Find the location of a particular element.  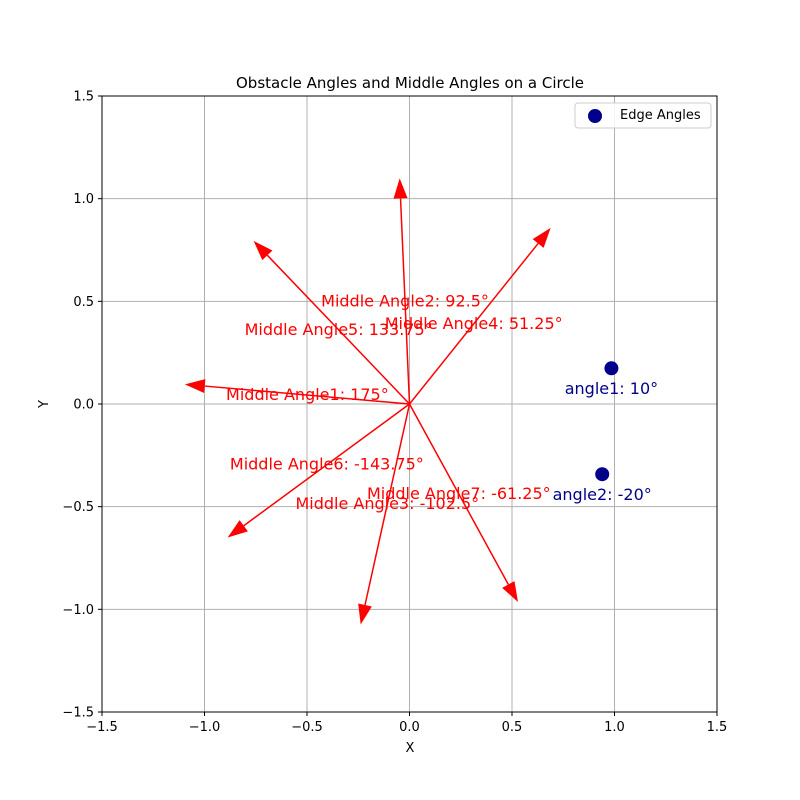

legend-box is located at coordinates (643, 115).